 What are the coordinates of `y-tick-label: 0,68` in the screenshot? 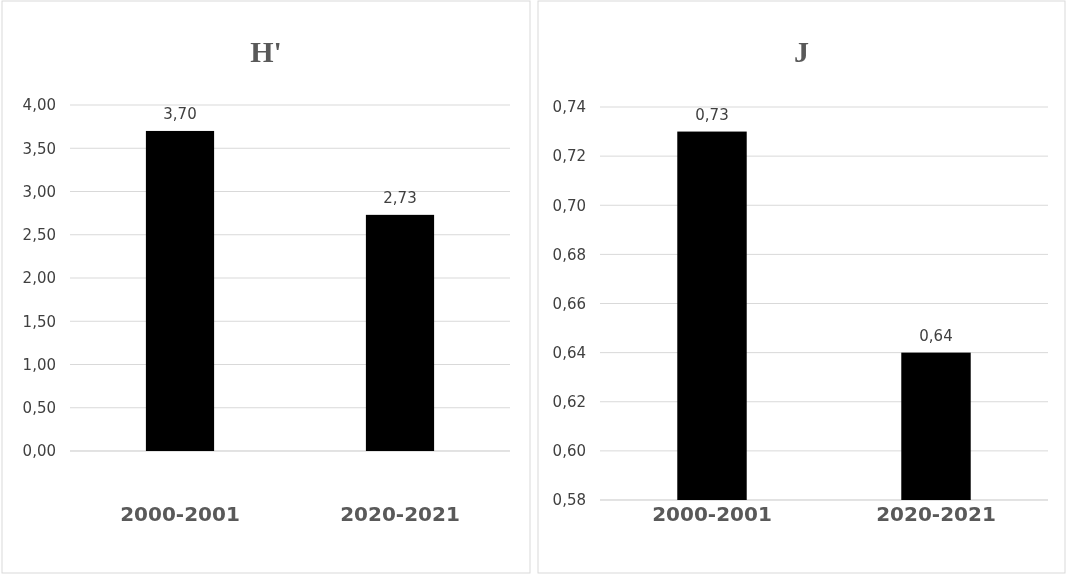 It's located at (569, 254).